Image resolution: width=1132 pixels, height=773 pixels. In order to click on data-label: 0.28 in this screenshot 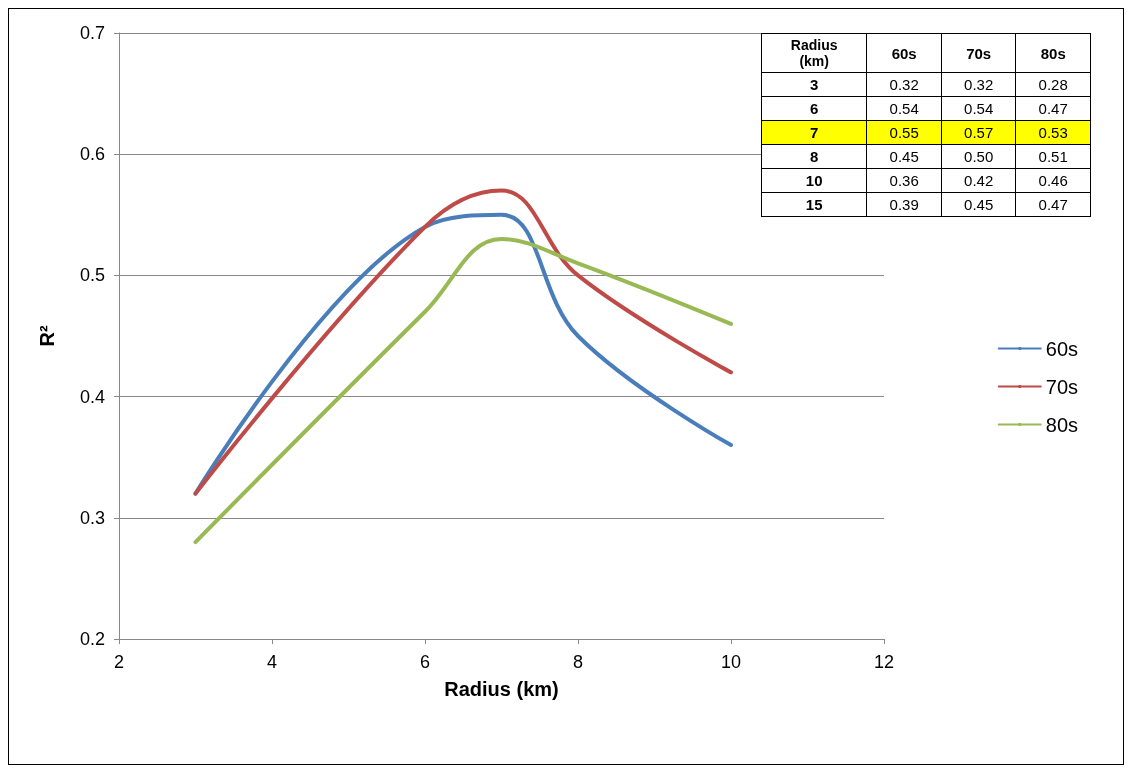, I will do `click(1053, 84)`.